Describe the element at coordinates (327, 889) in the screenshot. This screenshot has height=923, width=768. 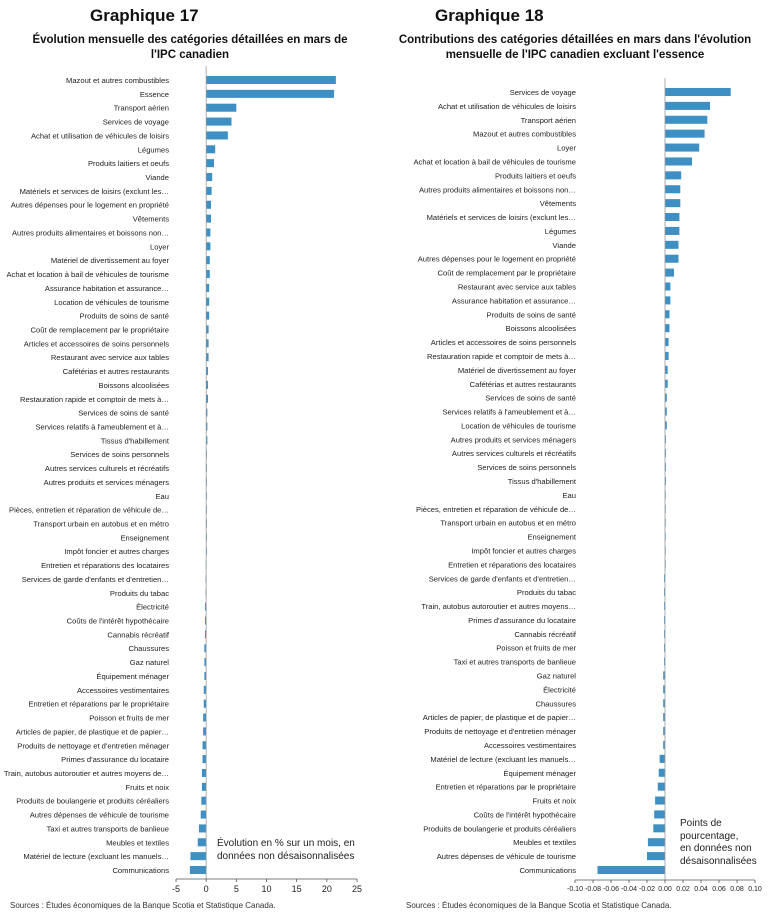
I see `x-tick-label: 20` at that location.